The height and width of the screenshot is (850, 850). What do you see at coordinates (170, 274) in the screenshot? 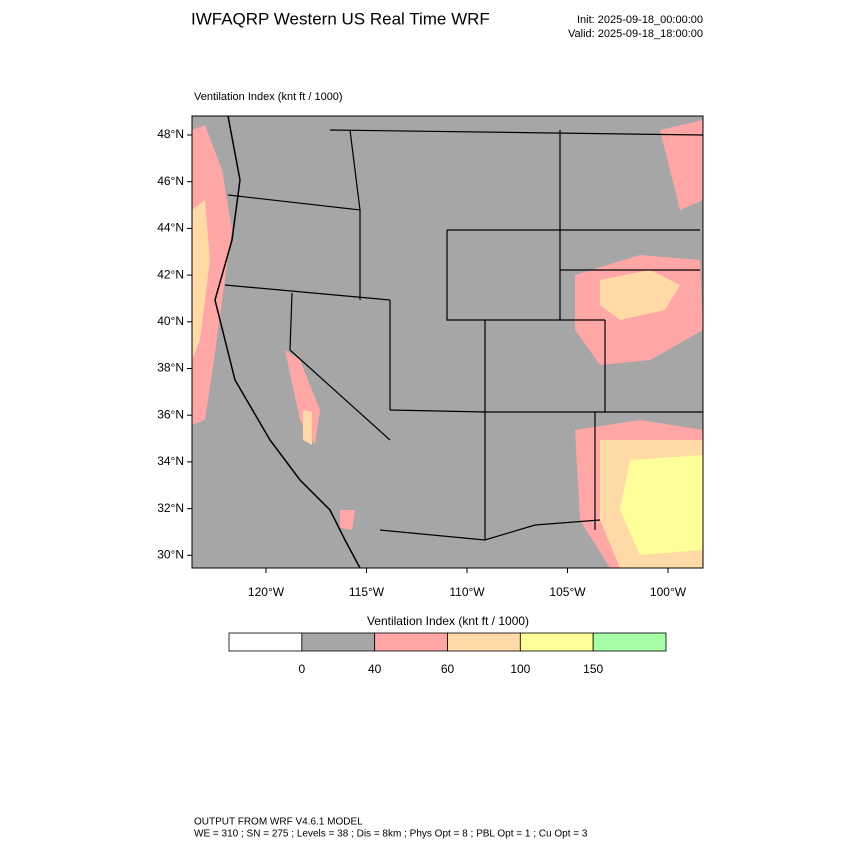
I see `lat-label: 42°N` at bounding box center [170, 274].